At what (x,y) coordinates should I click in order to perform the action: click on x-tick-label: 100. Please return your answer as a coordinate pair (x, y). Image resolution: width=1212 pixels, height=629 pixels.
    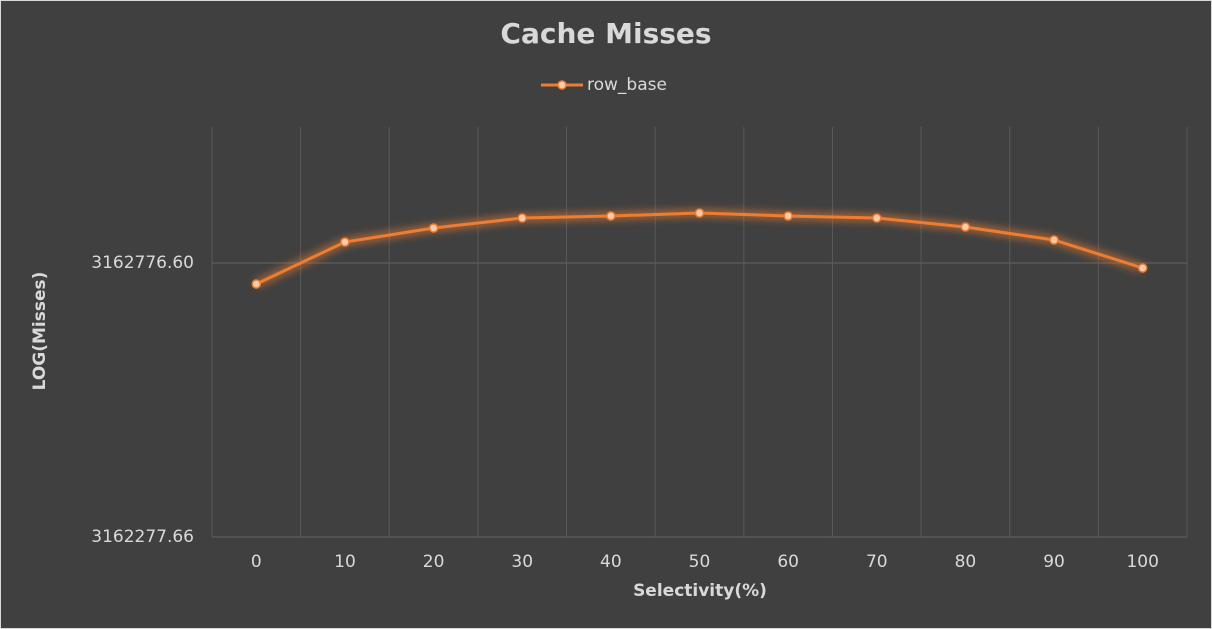
    Looking at the image, I should click on (1142, 562).